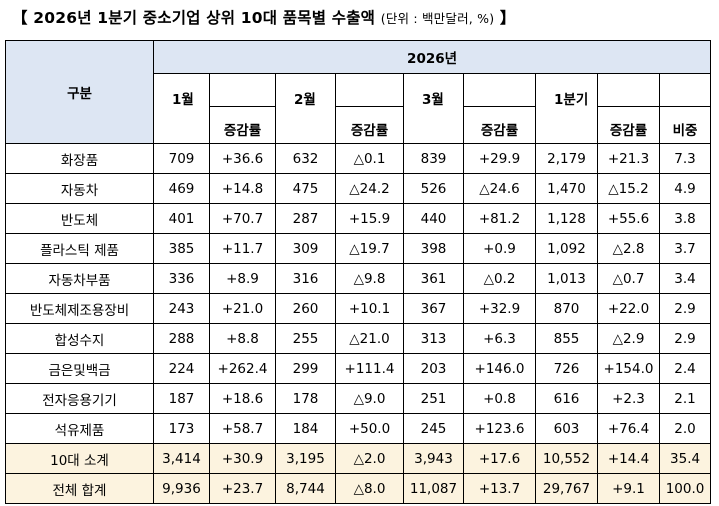 This screenshot has width=719, height=506. Describe the element at coordinates (358, 158) in the screenshot. I see `table-row: 화장품 709 +36.6 632 △0.1 839 +29.9 2,179 +21.3 7.3` at that location.